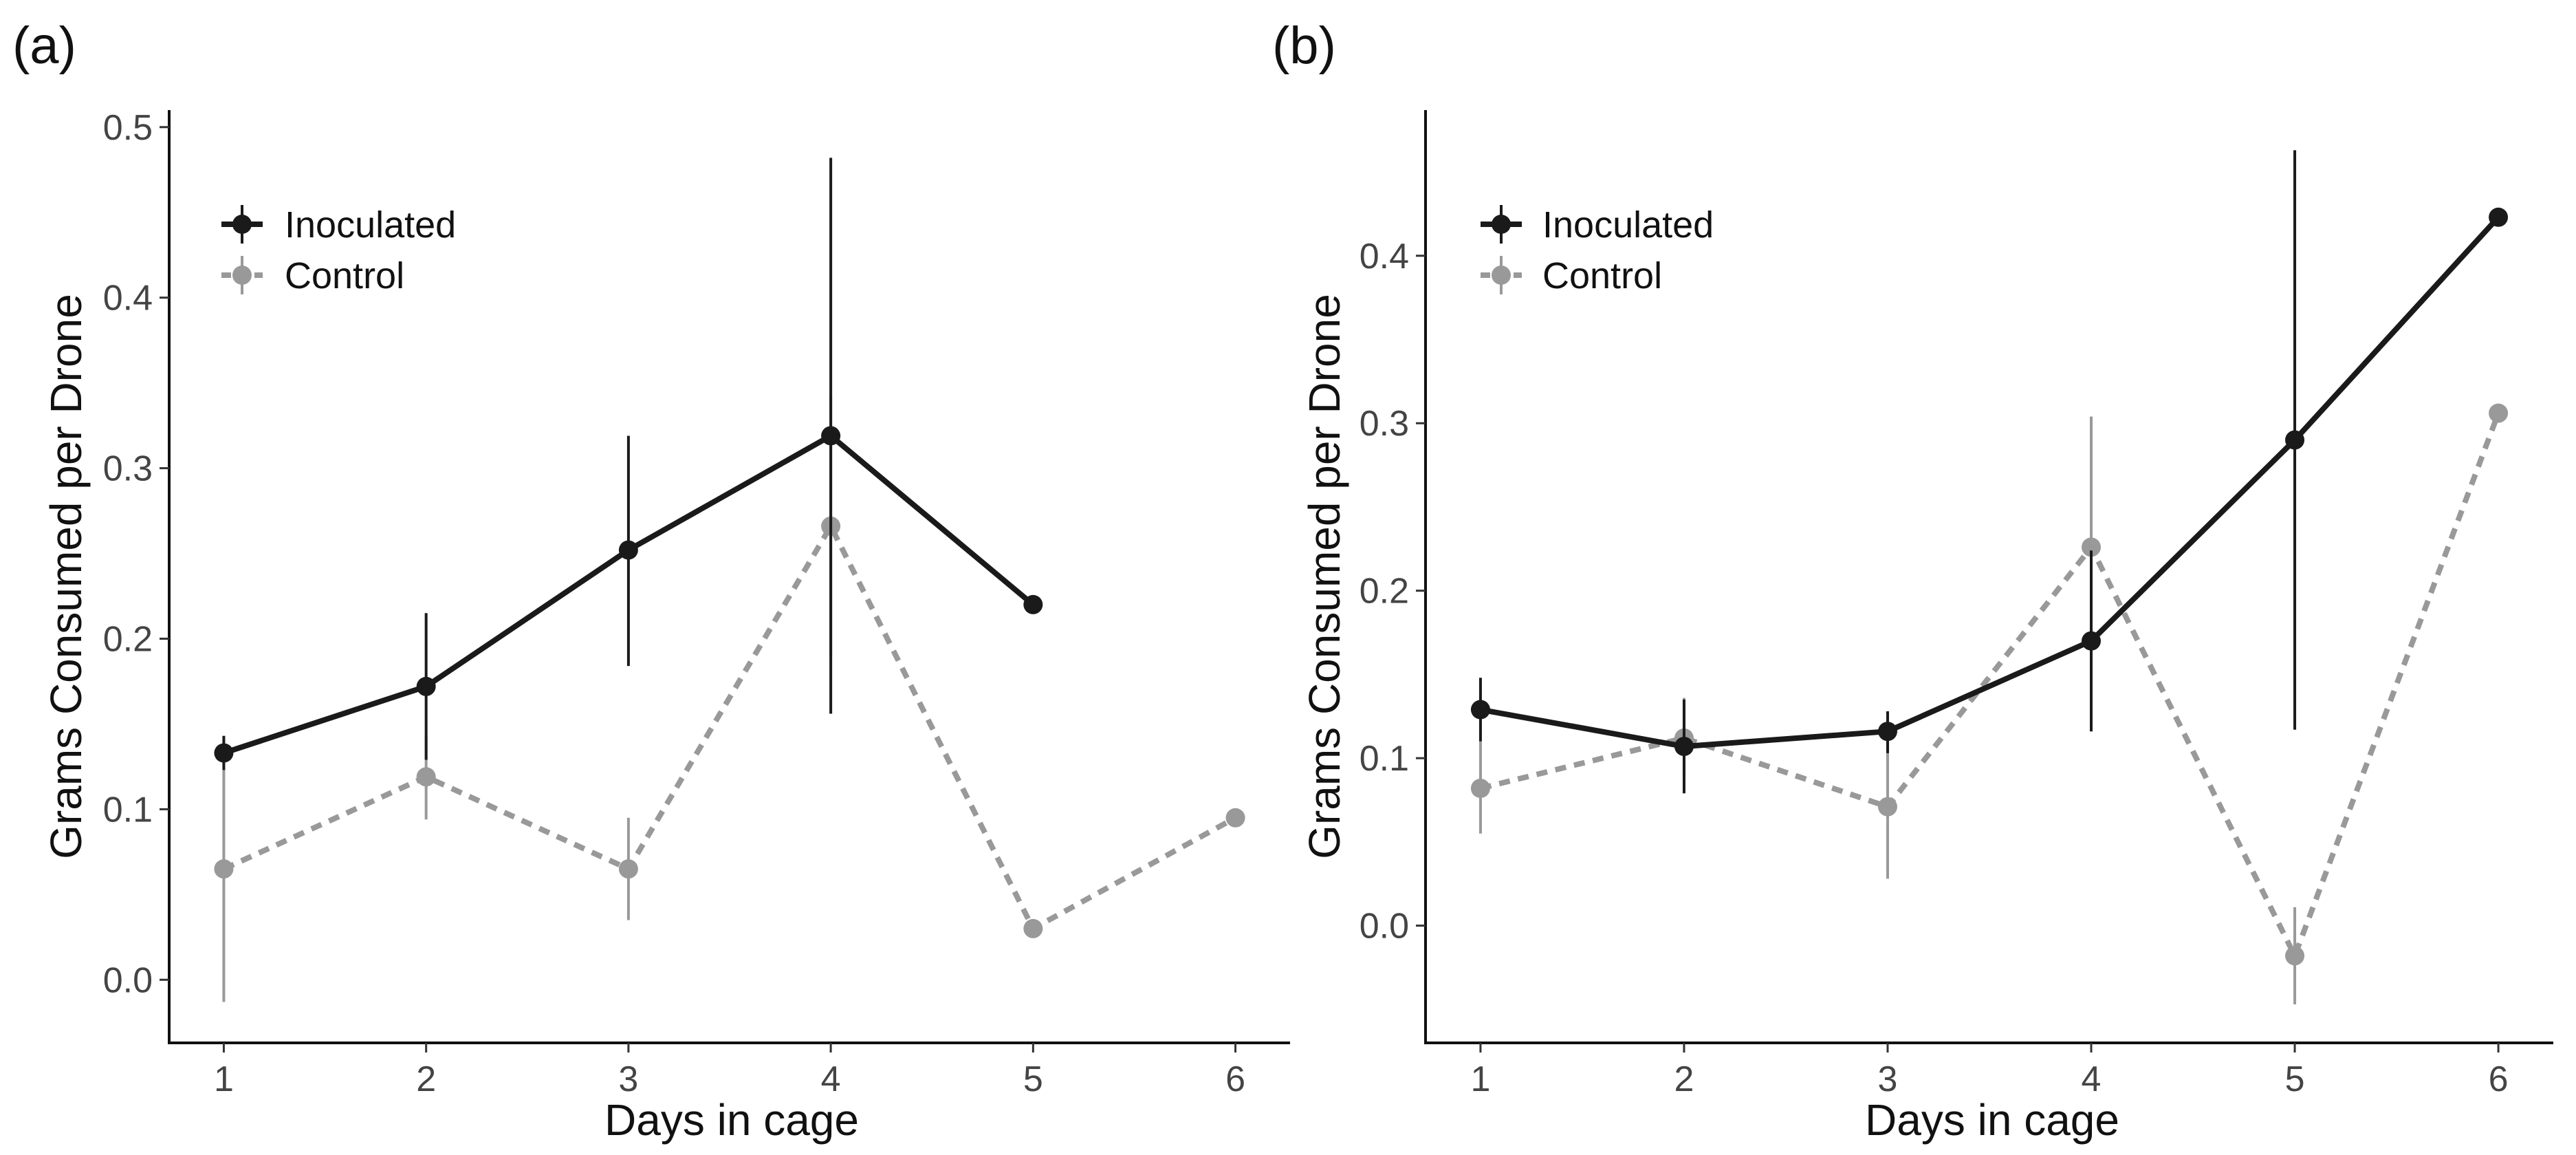 This screenshot has height=1155, width=2576. Describe the element at coordinates (128, 128) in the screenshot. I see `y-tick-label: 0.5` at that location.